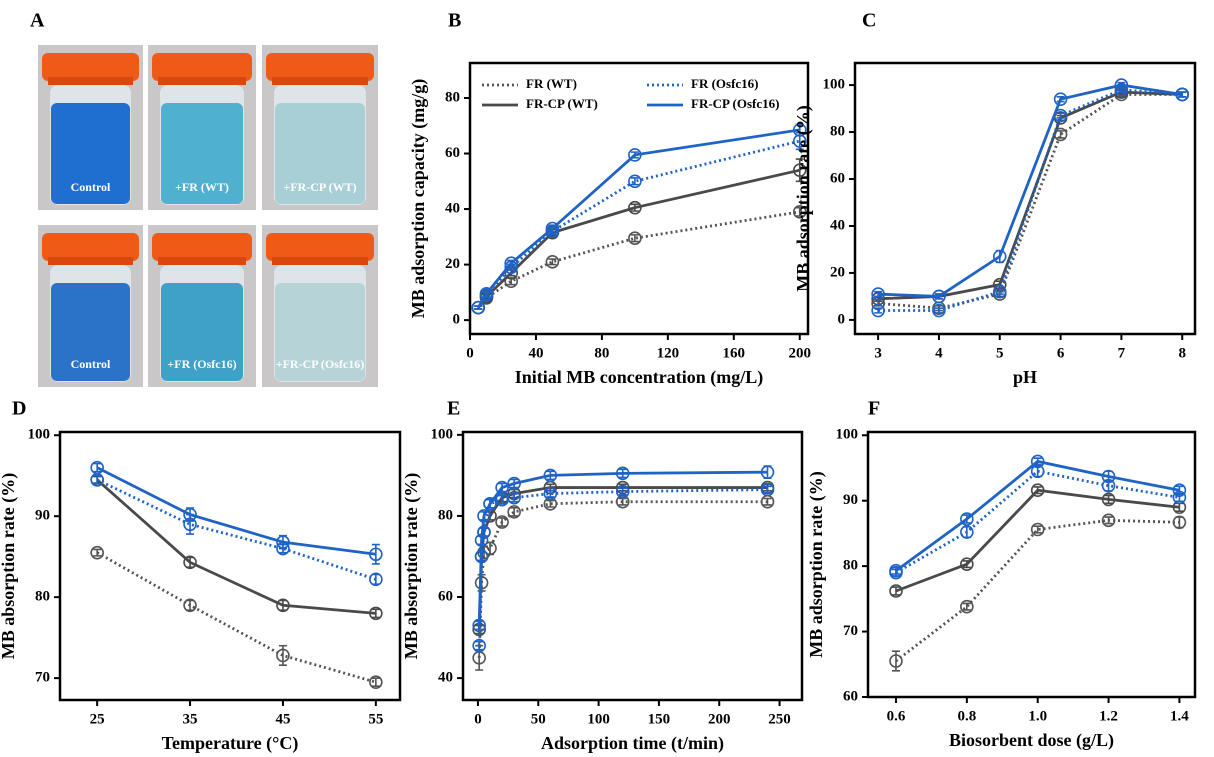 This screenshot has height=757, width=1214. What do you see at coordinates (816, 564) in the screenshot?
I see `y-axis-title: MB adsorption rate (%)` at bounding box center [816, 564].